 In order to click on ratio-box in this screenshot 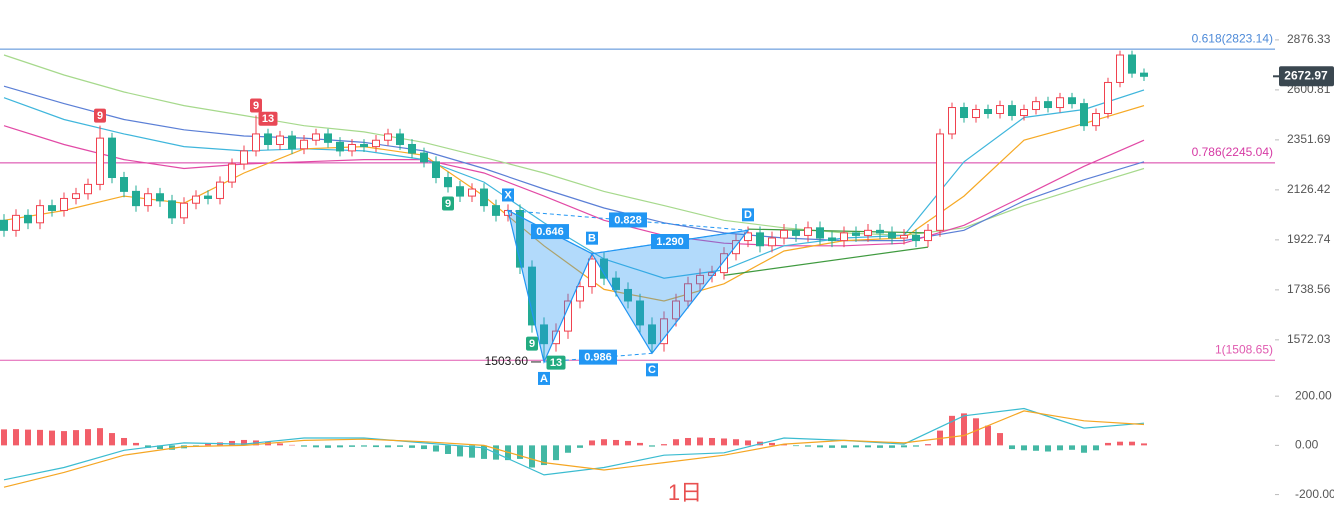, I will do `click(670, 242)`.